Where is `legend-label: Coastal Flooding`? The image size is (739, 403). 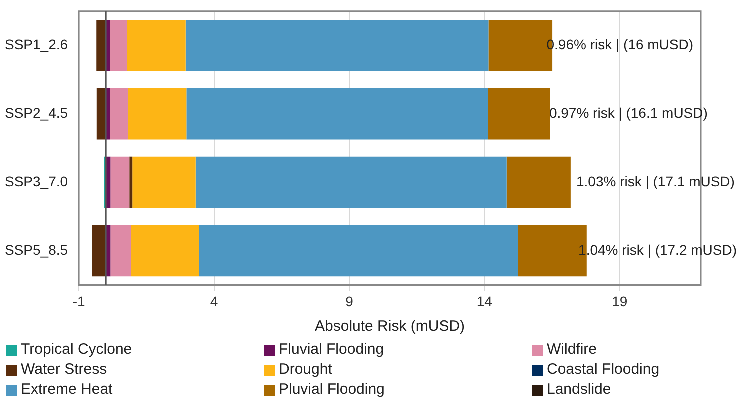
legend-label: Coastal Flooding is located at coordinates (603, 370).